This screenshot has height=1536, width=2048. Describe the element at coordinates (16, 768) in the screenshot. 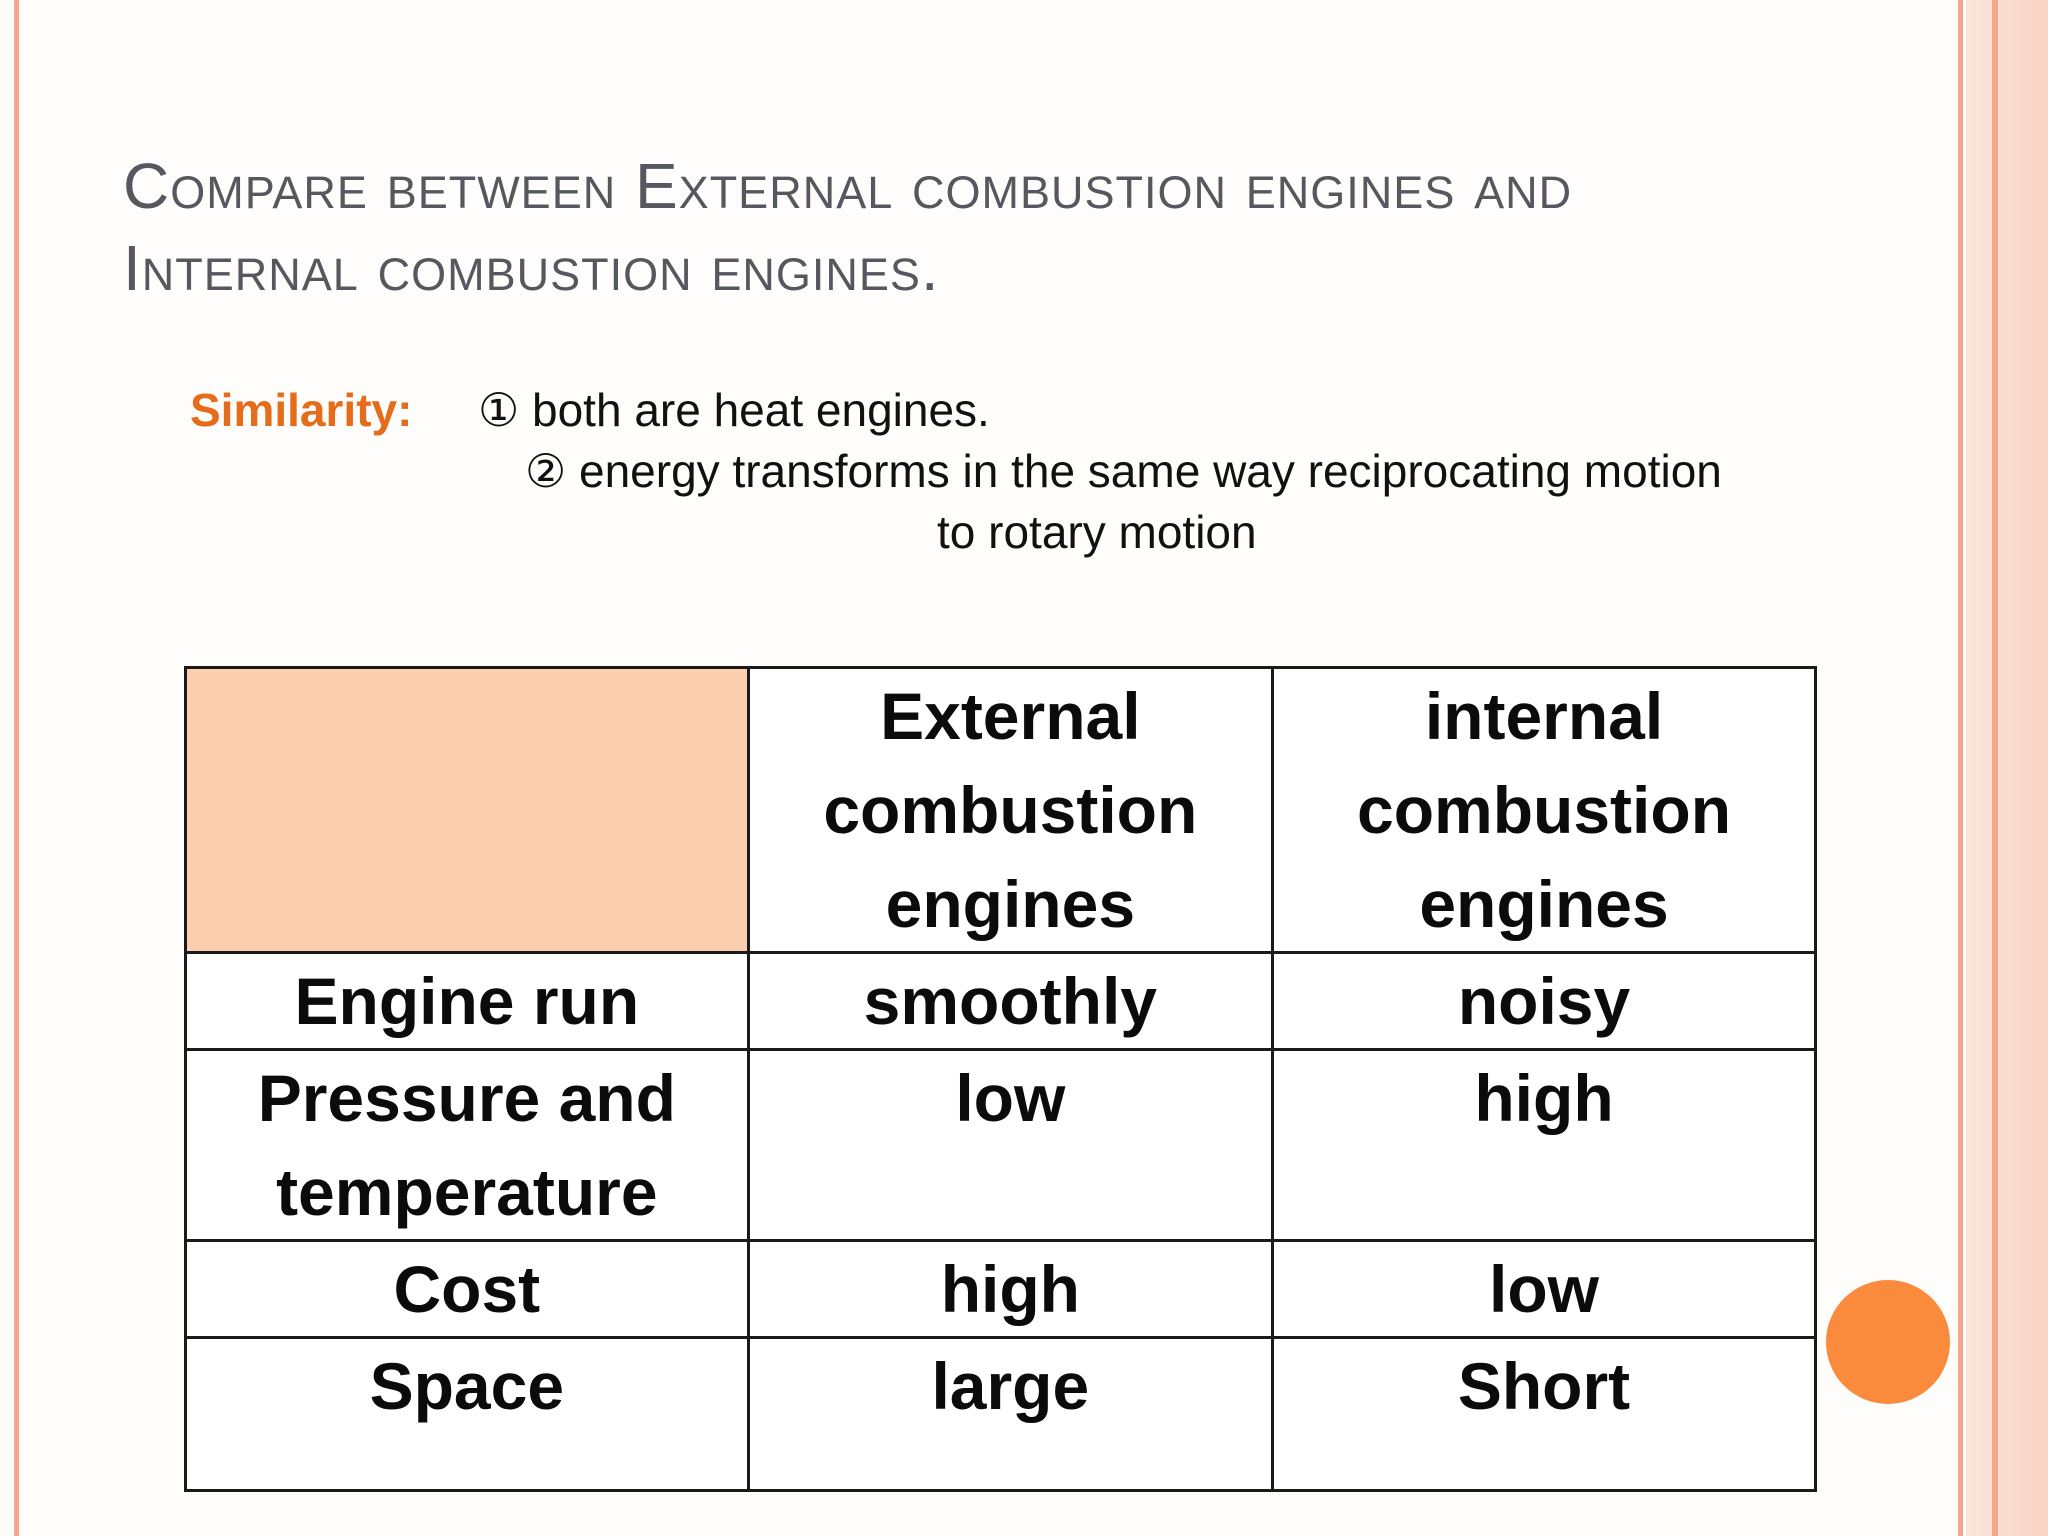

I see `left-border-line` at that location.